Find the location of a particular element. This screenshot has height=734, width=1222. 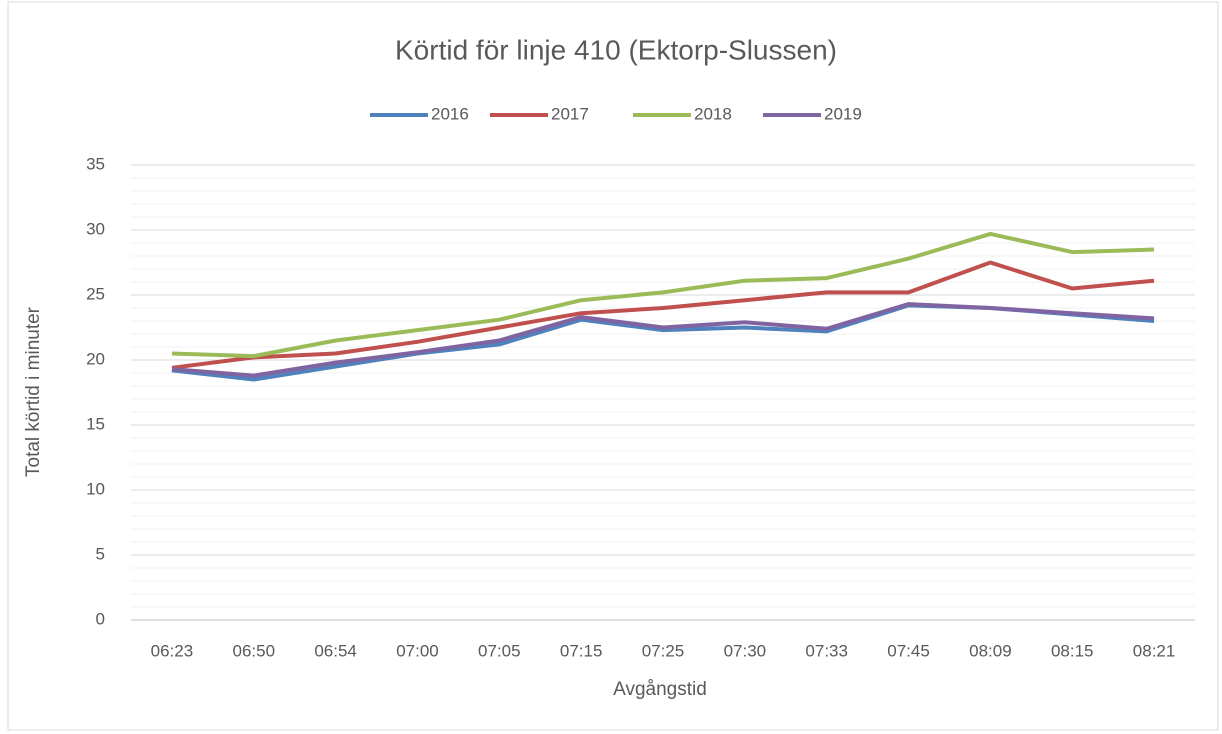

y-axis-label: Total körtid i minuter is located at coordinates (33, 391).